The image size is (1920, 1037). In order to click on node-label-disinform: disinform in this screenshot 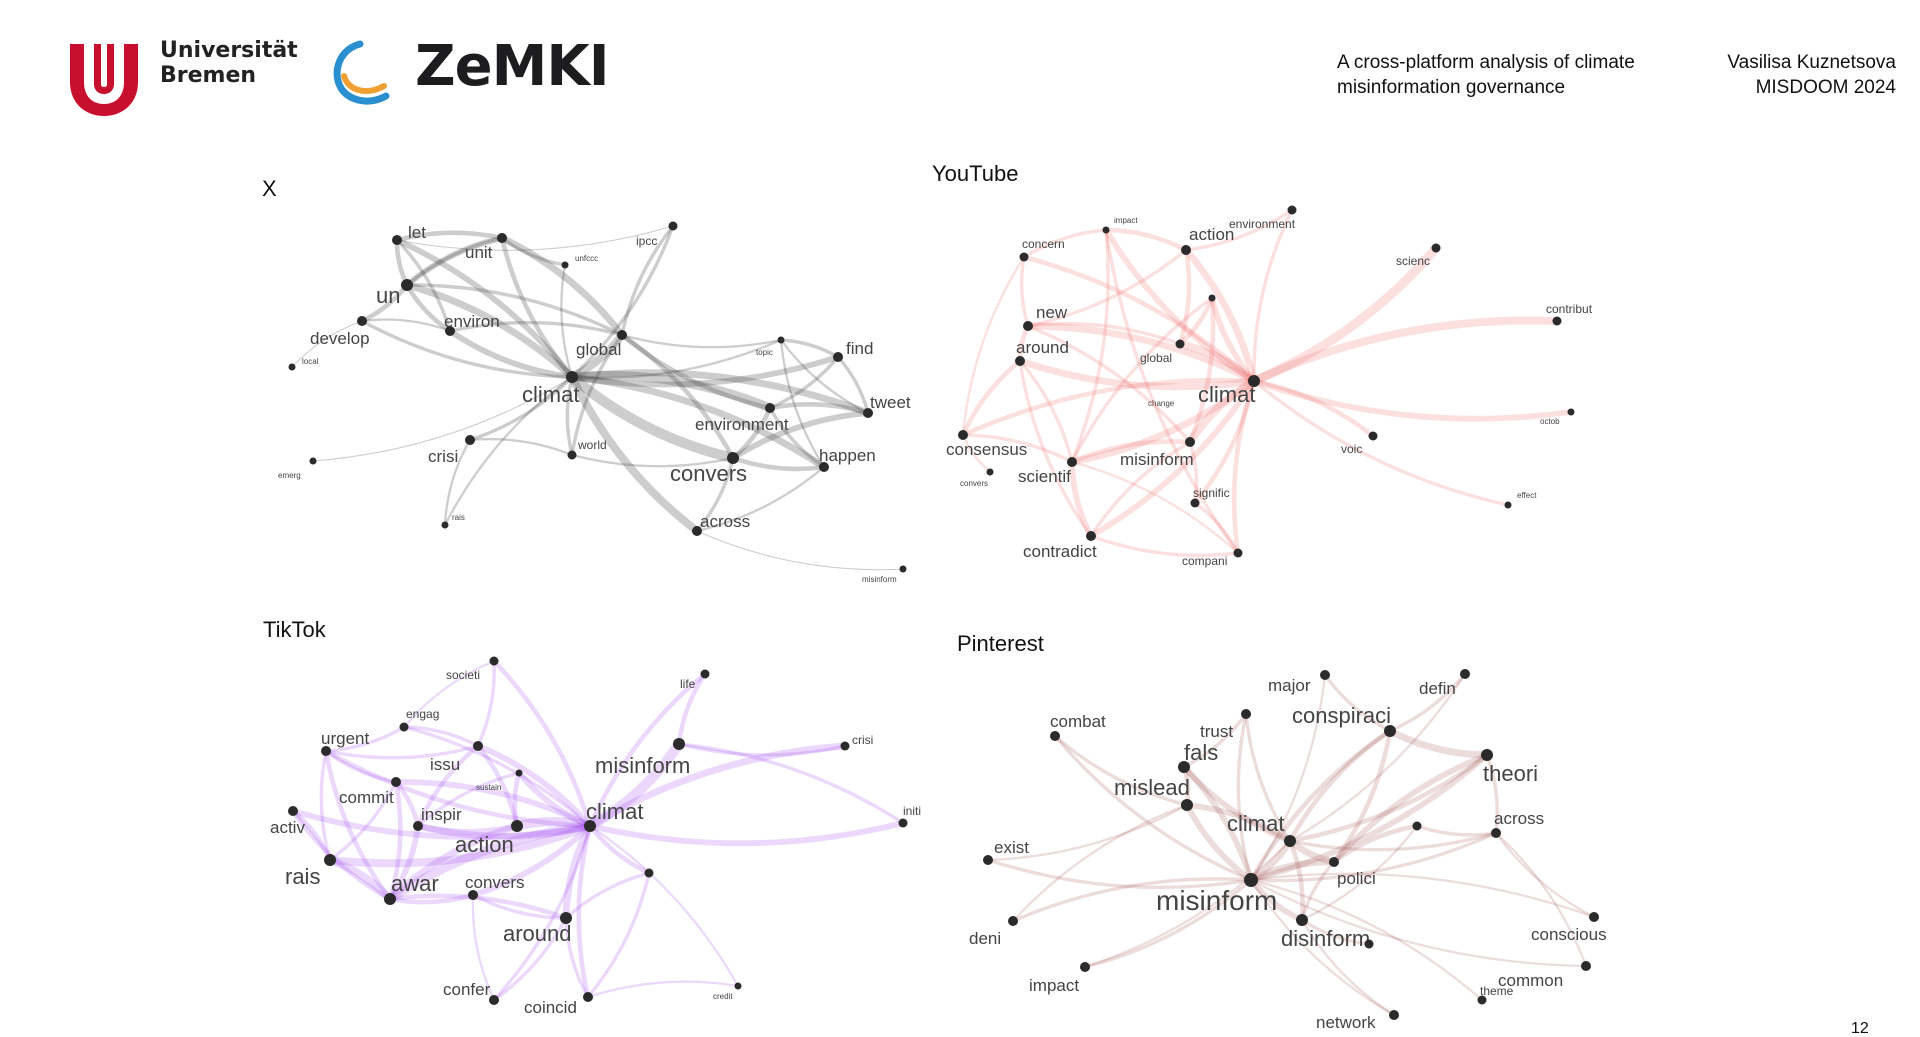, I will do `click(1325, 938)`.